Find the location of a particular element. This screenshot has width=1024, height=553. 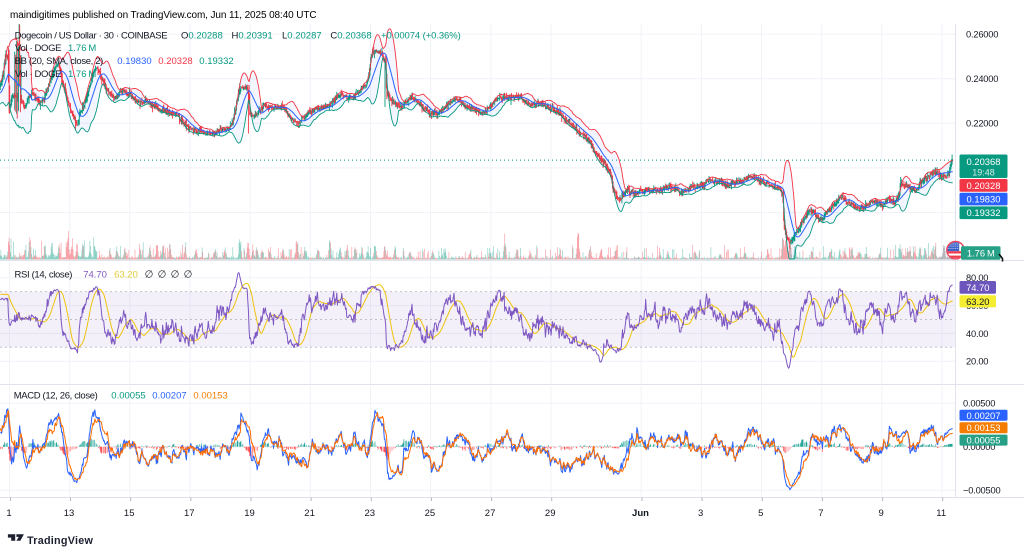

svg-text: 0.24000 is located at coordinates (982, 79).